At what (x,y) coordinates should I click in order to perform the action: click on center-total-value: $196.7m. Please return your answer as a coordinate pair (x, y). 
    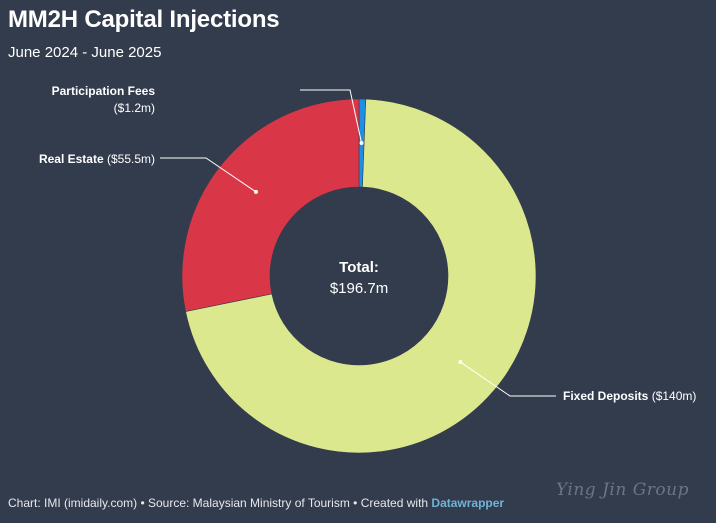
    Looking at the image, I should click on (359, 288).